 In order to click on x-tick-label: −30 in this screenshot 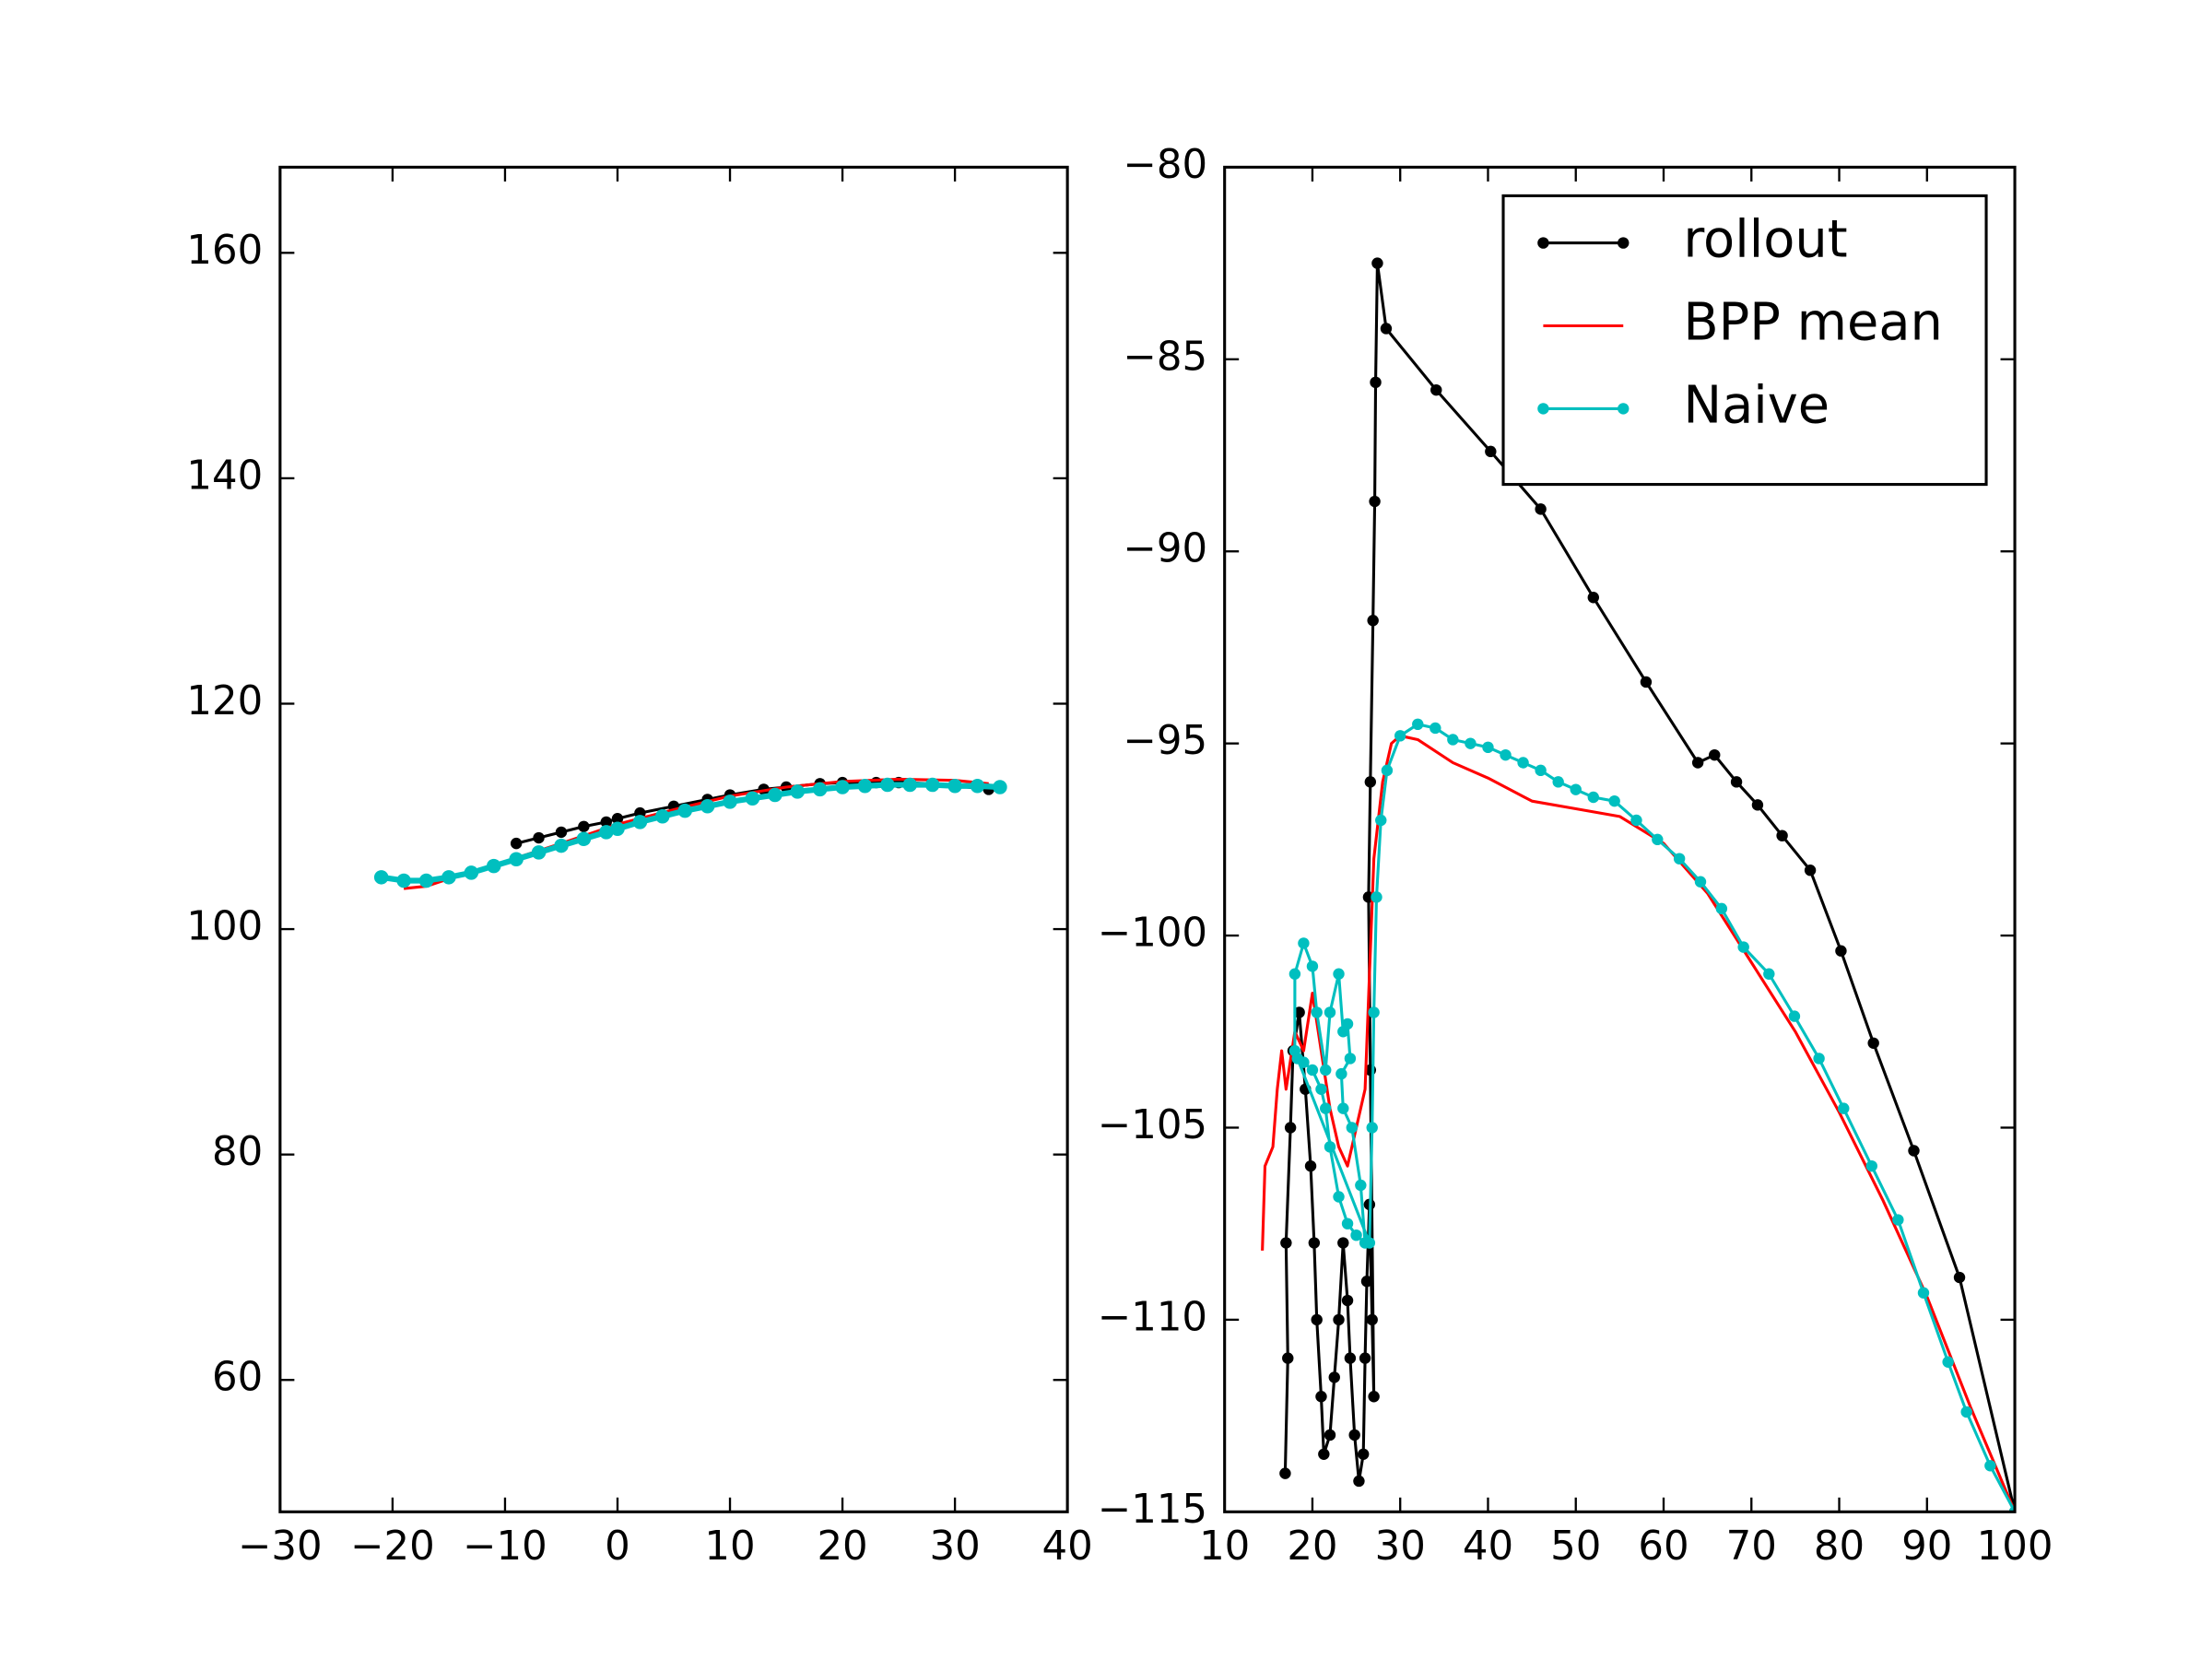, I will do `click(280, 1547)`.